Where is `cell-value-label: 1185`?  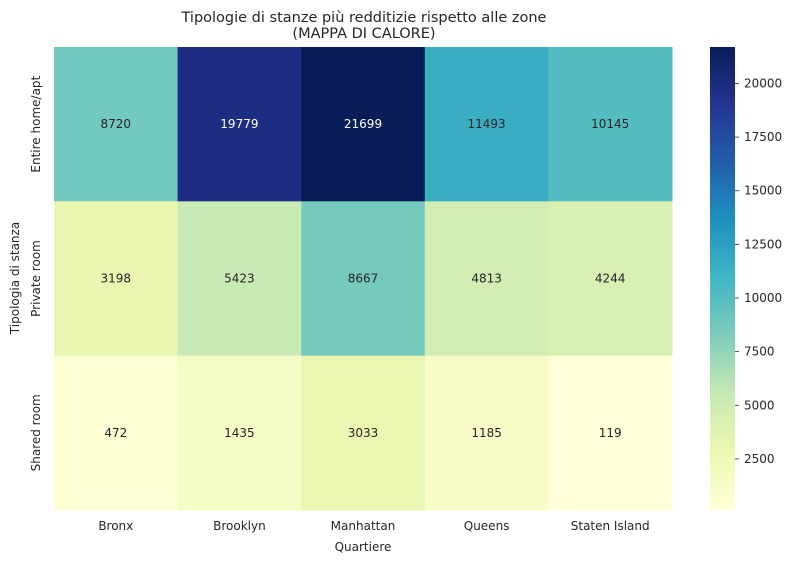 cell-value-label: 1185 is located at coordinates (486, 433).